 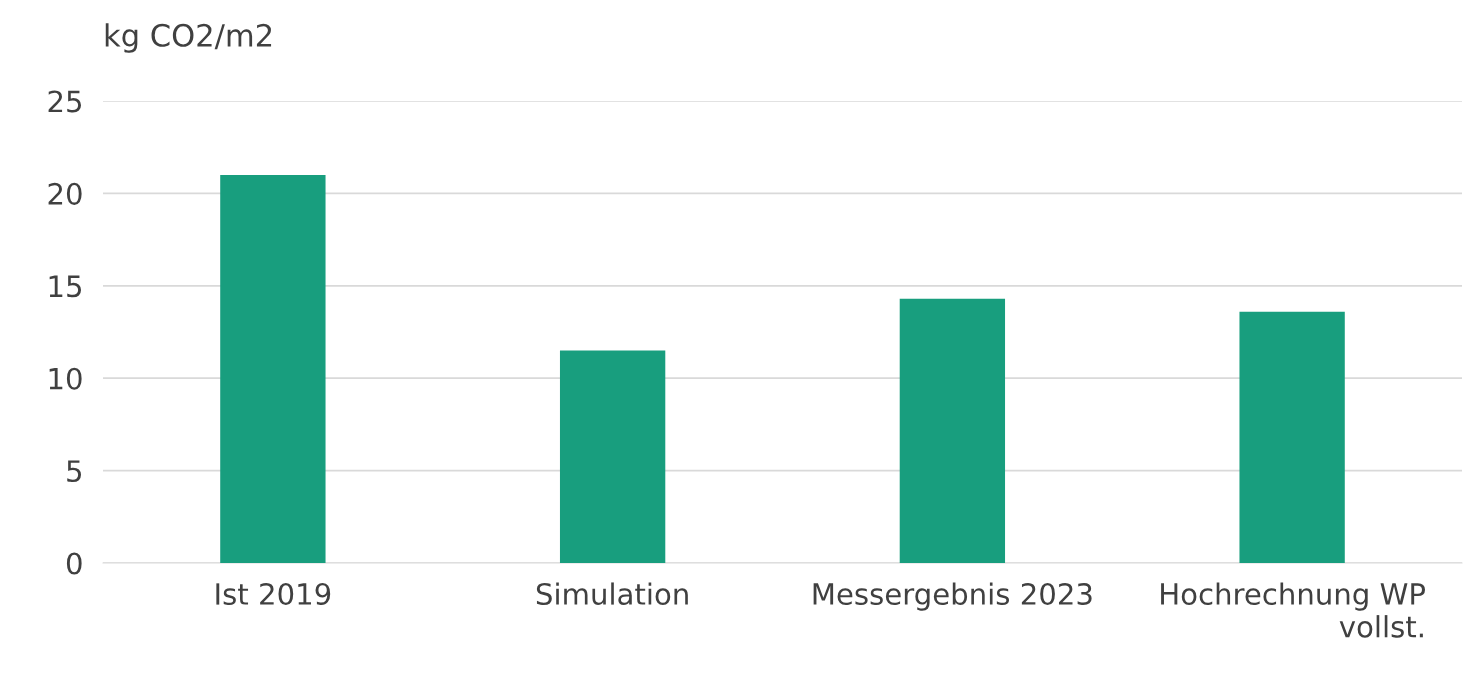 What do you see at coordinates (65, 101) in the screenshot?
I see `y-tick-label: 25` at bounding box center [65, 101].